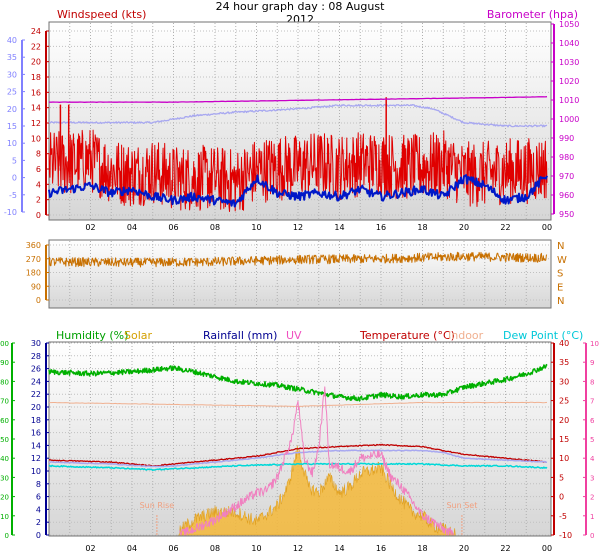 The width and height of the screenshot is (600, 555). I want to click on axis-windspeed-tick: 2, so click(38, 200).